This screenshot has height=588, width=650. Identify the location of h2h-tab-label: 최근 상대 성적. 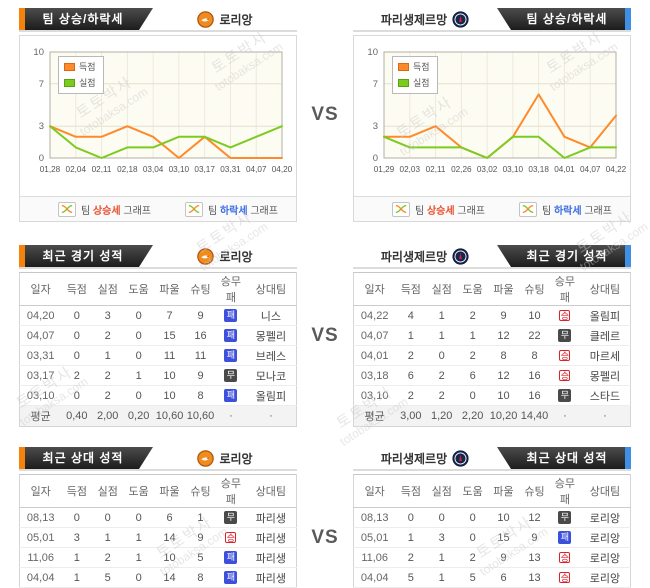
(89, 458).